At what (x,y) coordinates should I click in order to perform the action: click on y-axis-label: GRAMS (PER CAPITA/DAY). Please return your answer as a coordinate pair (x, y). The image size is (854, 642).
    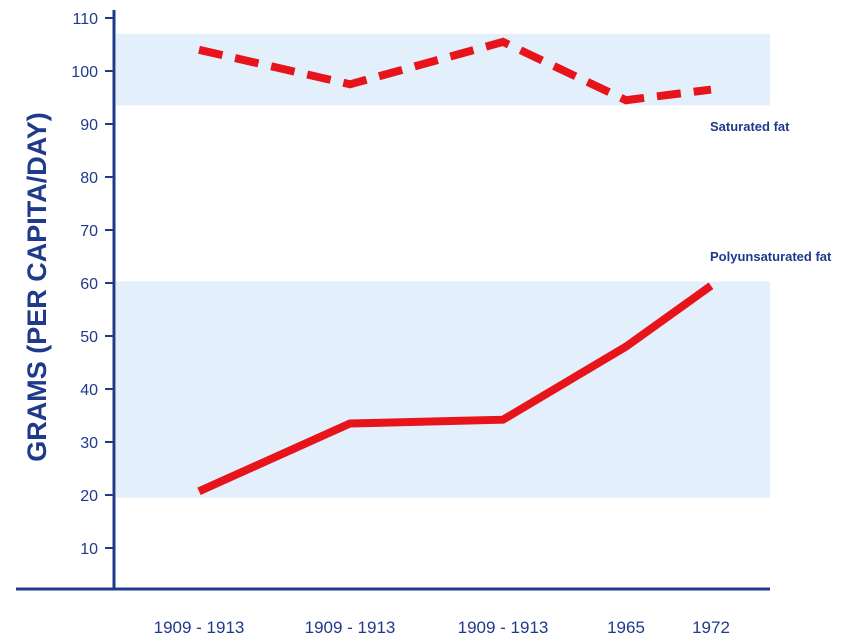
    Looking at the image, I should click on (37, 287).